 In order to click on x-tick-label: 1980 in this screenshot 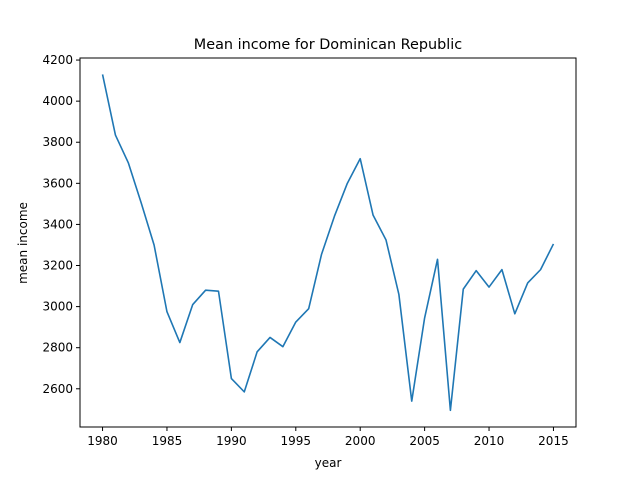, I will do `click(102, 441)`.